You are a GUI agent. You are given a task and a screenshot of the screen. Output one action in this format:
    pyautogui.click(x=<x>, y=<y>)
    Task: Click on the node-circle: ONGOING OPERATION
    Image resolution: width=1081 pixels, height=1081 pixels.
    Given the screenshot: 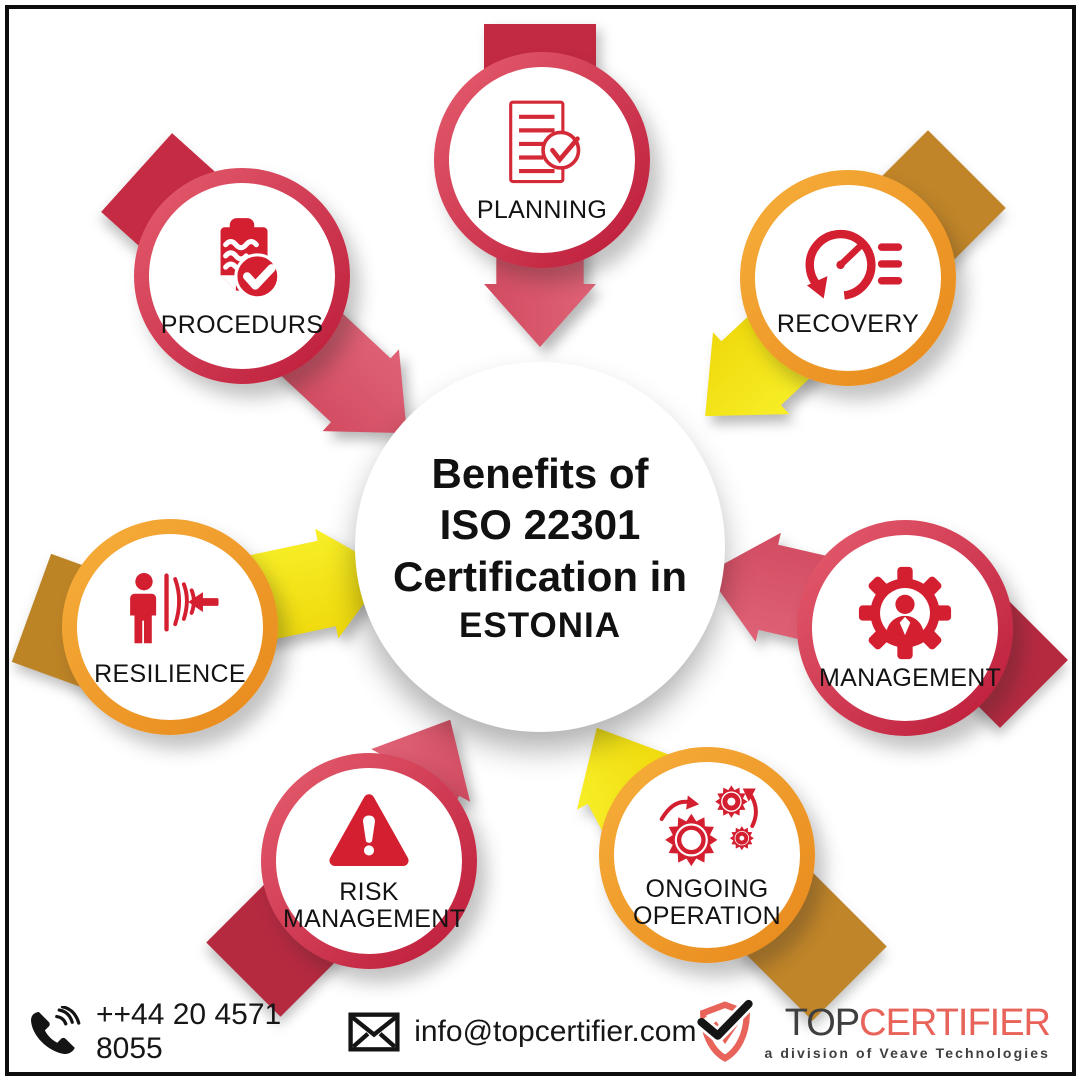 What is the action you would take?
    pyautogui.click(x=707, y=855)
    